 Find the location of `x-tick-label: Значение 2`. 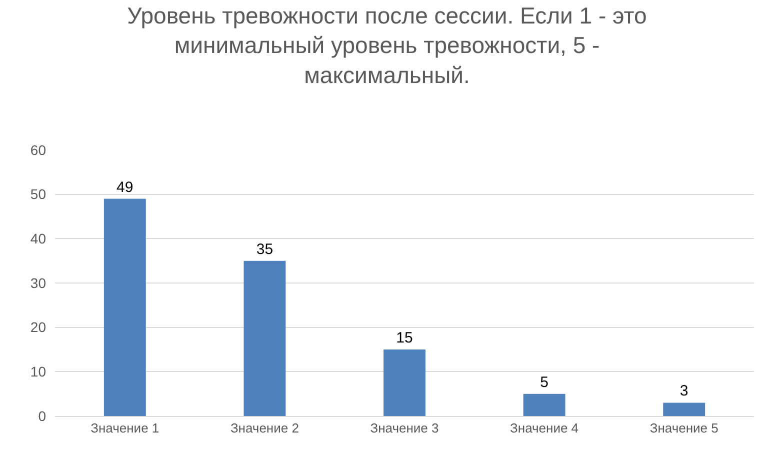

x-tick-label: Значение 2 is located at coordinates (264, 428).